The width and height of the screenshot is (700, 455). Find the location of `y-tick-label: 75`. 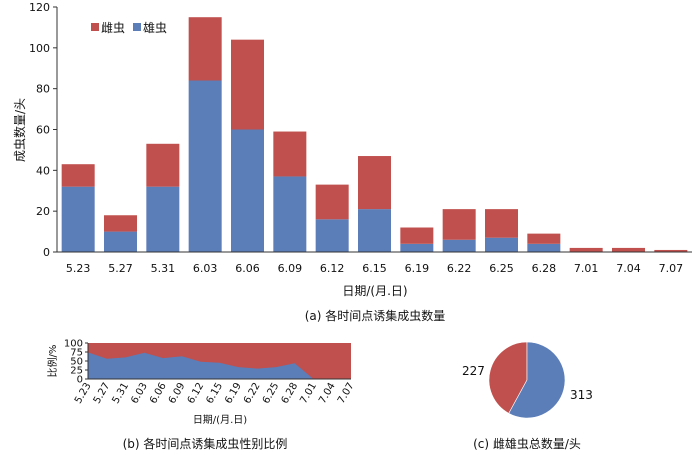

y-tick-label: 75 is located at coordinates (76, 353).